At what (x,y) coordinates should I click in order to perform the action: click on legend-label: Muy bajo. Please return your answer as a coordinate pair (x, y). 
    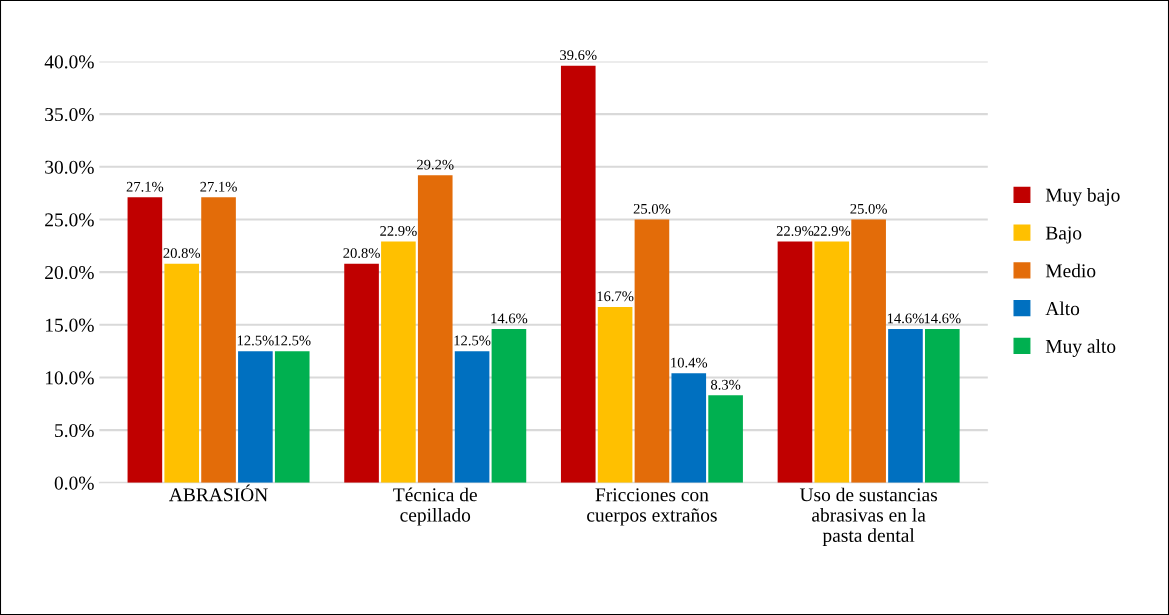
    Looking at the image, I should click on (1082, 197).